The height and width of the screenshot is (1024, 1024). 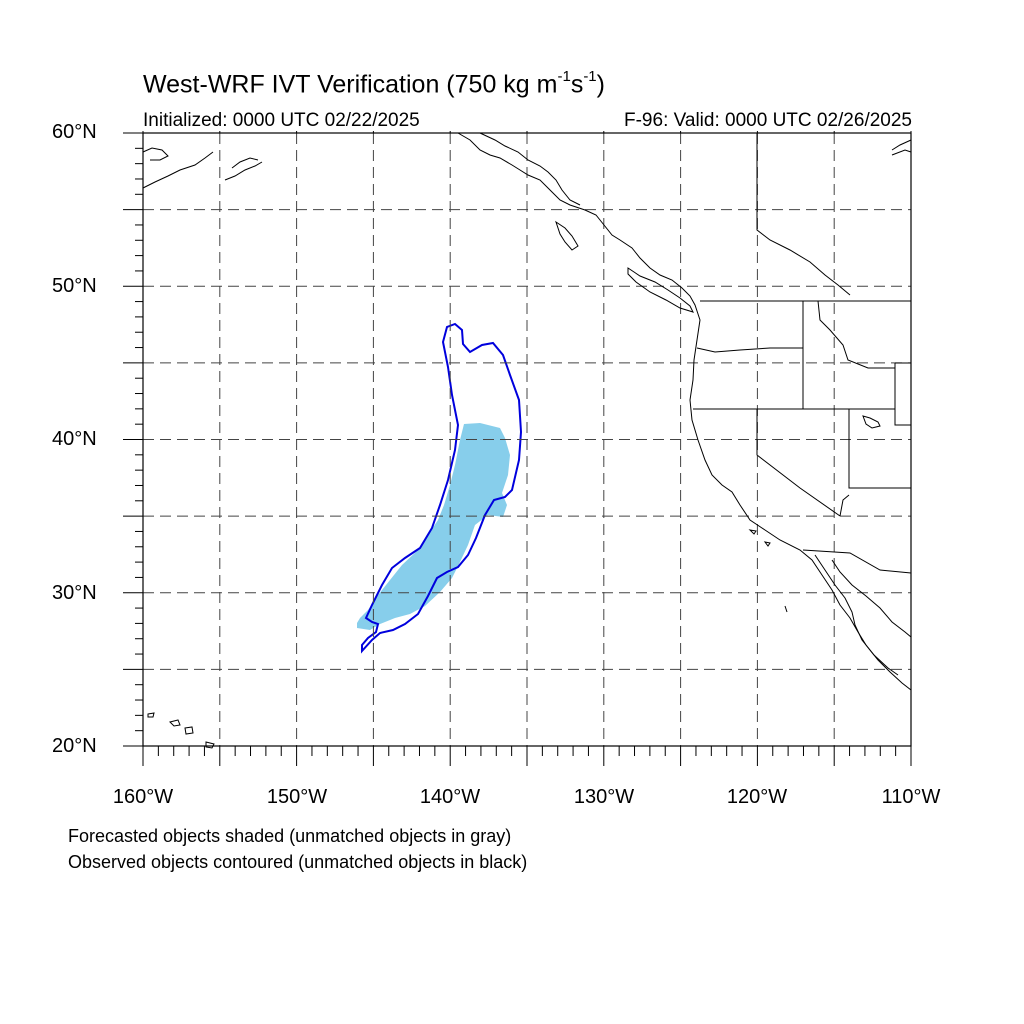 I want to click on valid-time: F-96: Valid: 0000 UTC 02/26/2025, so click(x=768, y=120).